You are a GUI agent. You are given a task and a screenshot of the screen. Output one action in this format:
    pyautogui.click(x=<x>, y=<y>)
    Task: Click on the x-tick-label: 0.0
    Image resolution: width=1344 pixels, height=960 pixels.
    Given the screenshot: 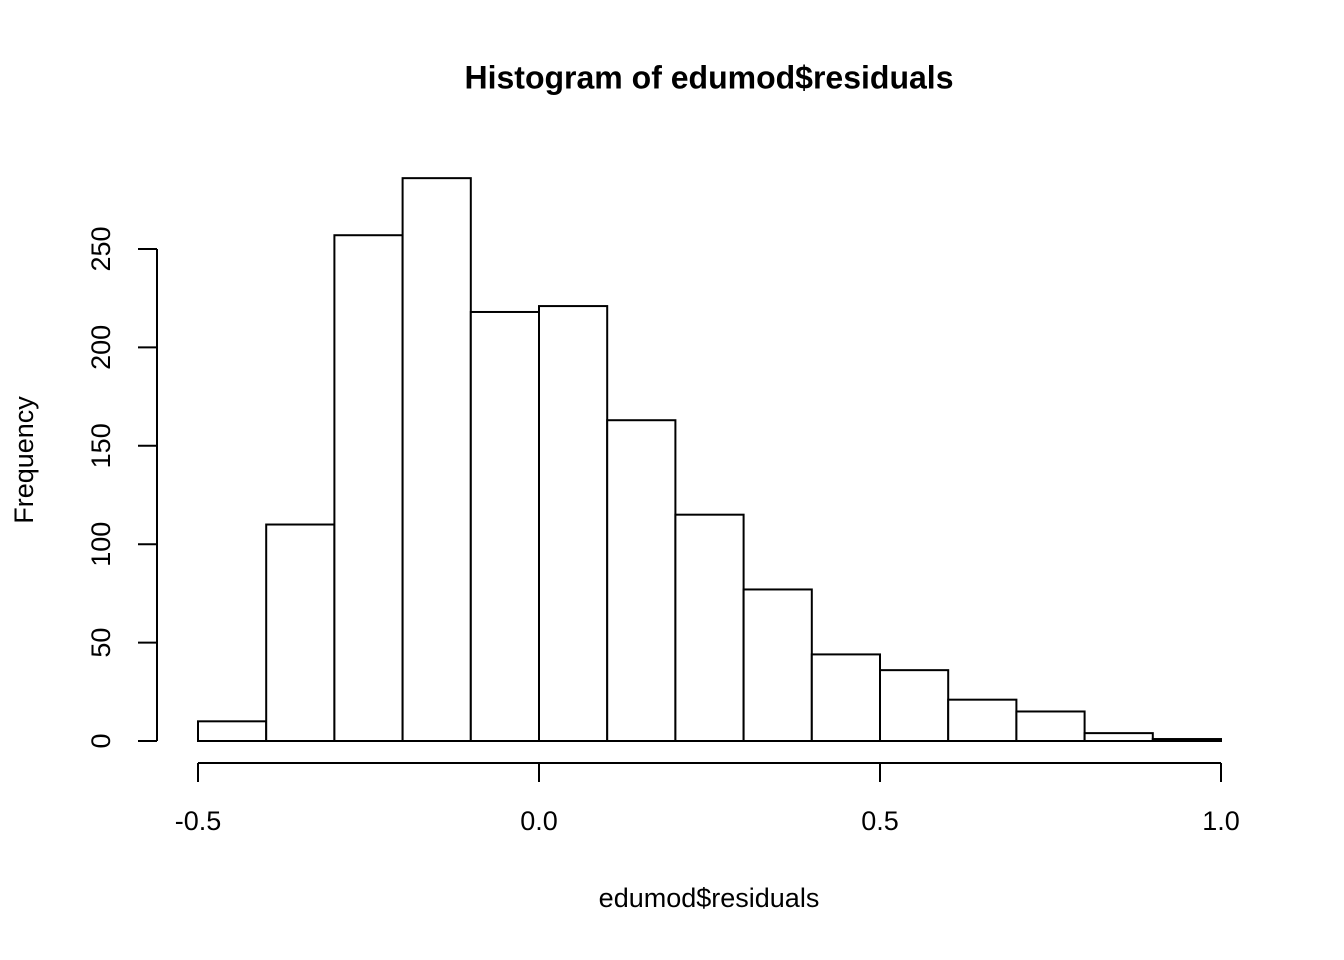 What is the action you would take?
    pyautogui.click(x=539, y=821)
    